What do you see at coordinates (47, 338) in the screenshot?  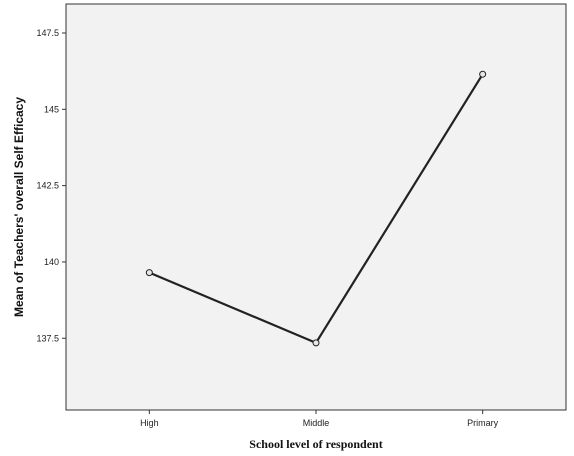 I see `y-tick-label: 137.5` at bounding box center [47, 338].